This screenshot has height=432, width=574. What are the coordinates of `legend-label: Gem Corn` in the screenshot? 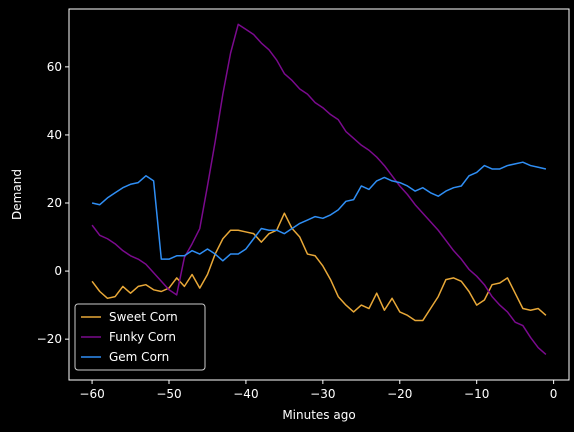 It's located at (139, 357).